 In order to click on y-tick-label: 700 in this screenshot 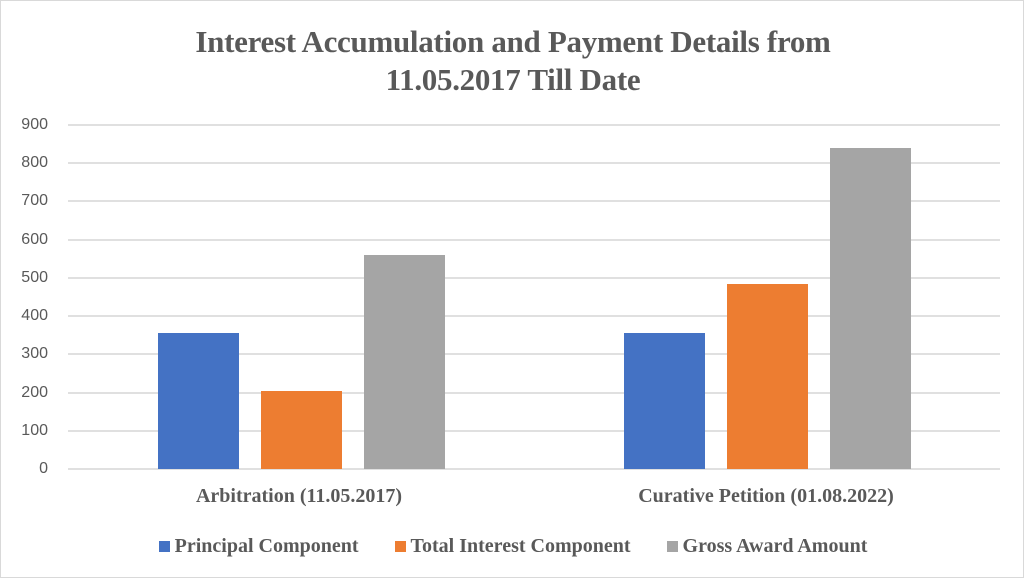, I will do `click(34, 201)`.